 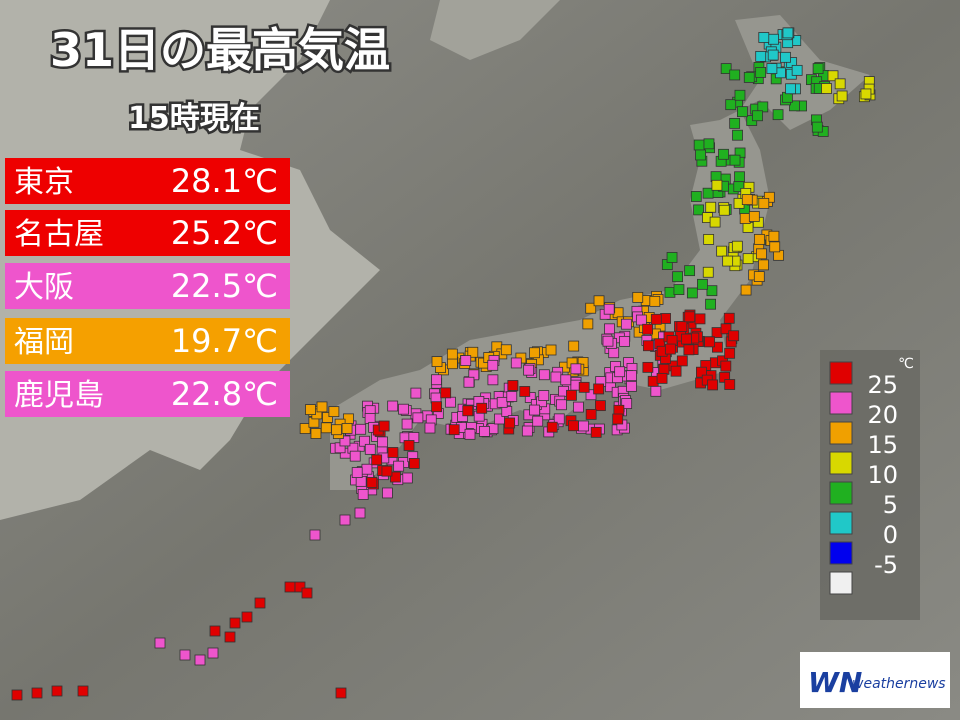 What do you see at coordinates (835, 682) in the screenshot?
I see `logo-mark: WN` at bounding box center [835, 682].